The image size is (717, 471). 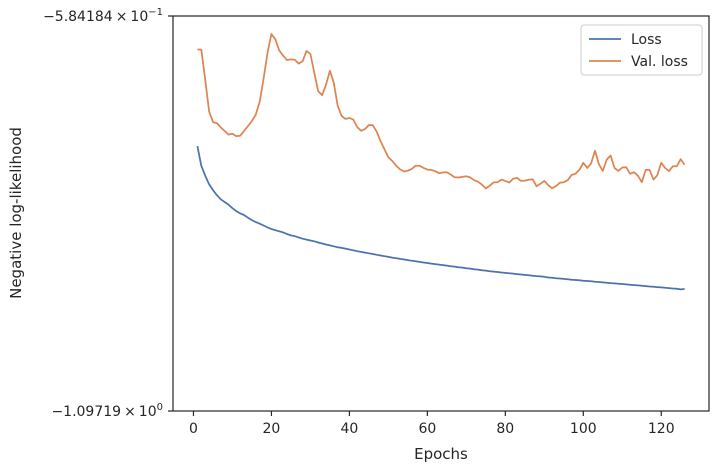 What do you see at coordinates (646, 40) in the screenshot?
I see `legend-label-loss: Loss` at bounding box center [646, 40].